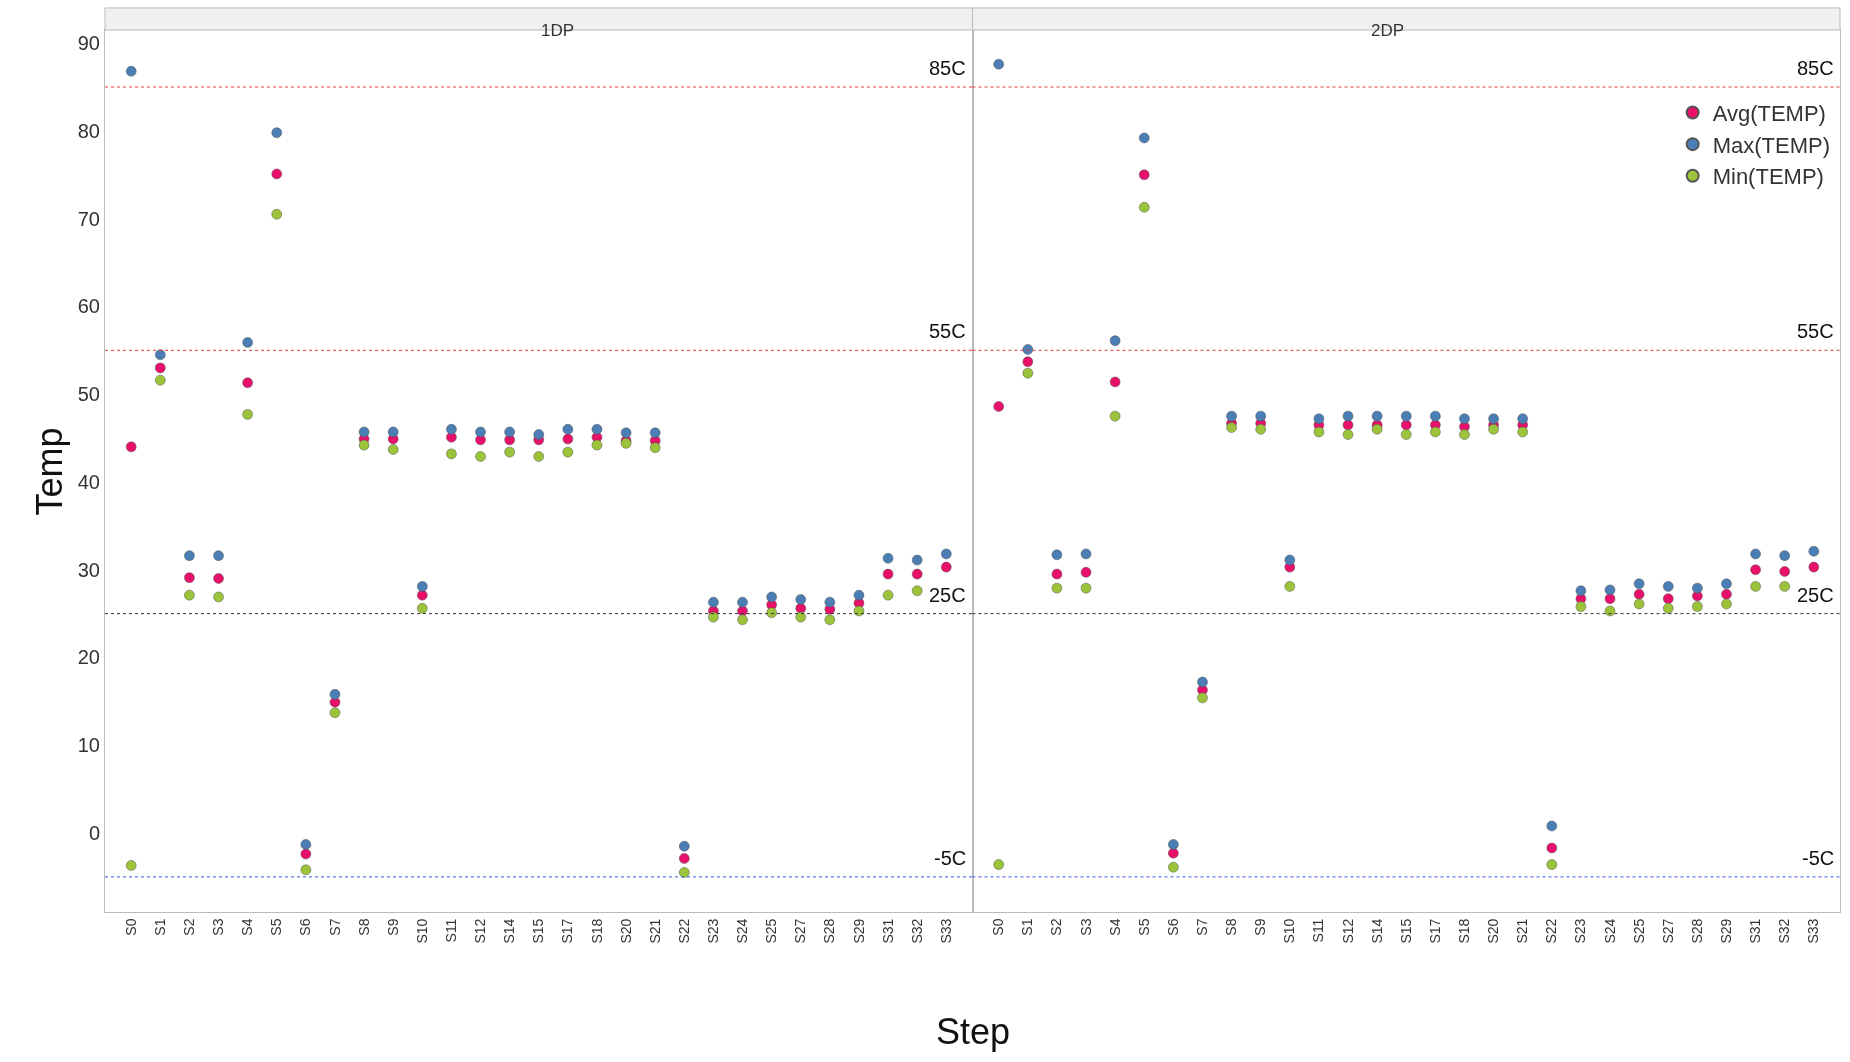 The image size is (1850, 1062). I want to click on y-tick-label: 10, so click(88, 745).